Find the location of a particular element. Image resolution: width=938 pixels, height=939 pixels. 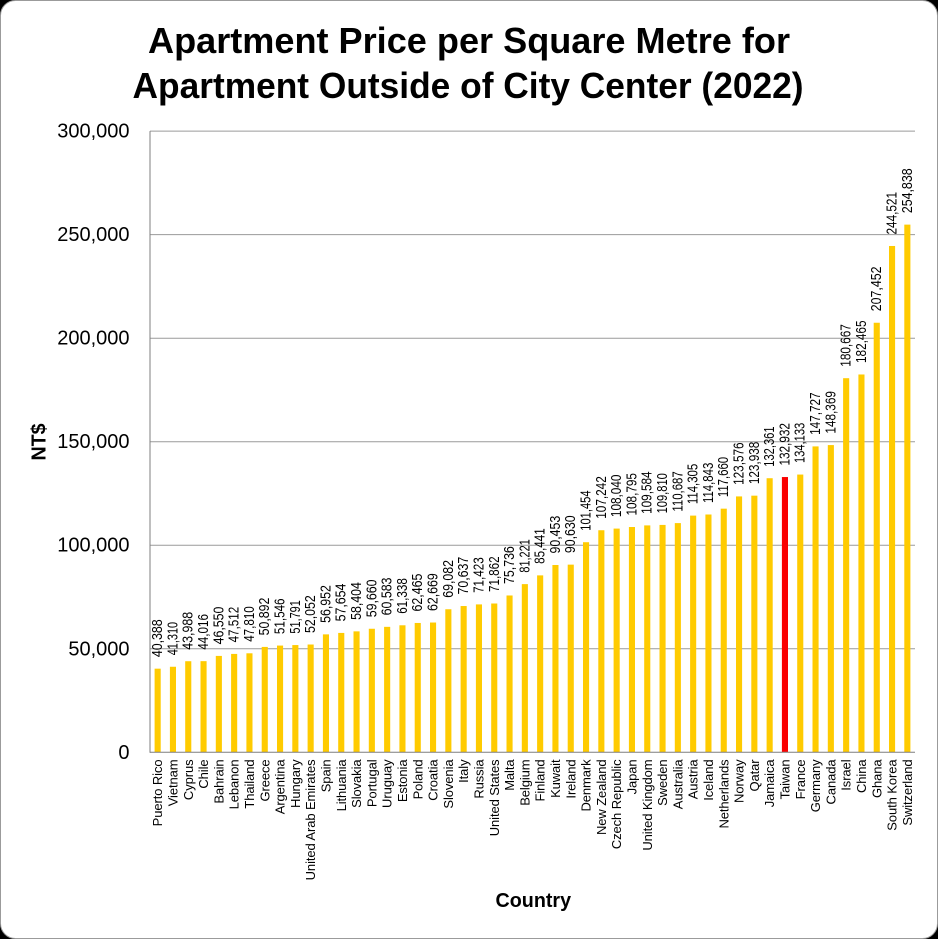

svg-text: Slovakia is located at coordinates (356, 783).